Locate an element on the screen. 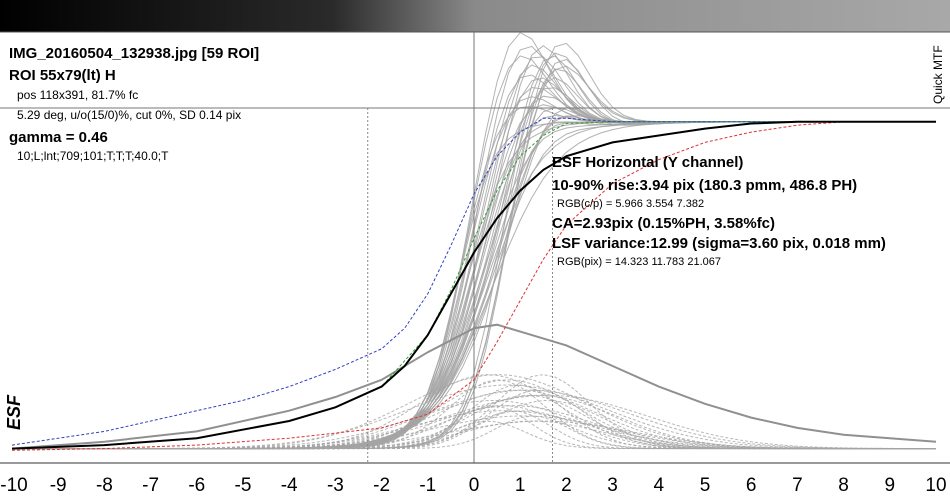  x-tick-label: 9 is located at coordinates (890, 485).